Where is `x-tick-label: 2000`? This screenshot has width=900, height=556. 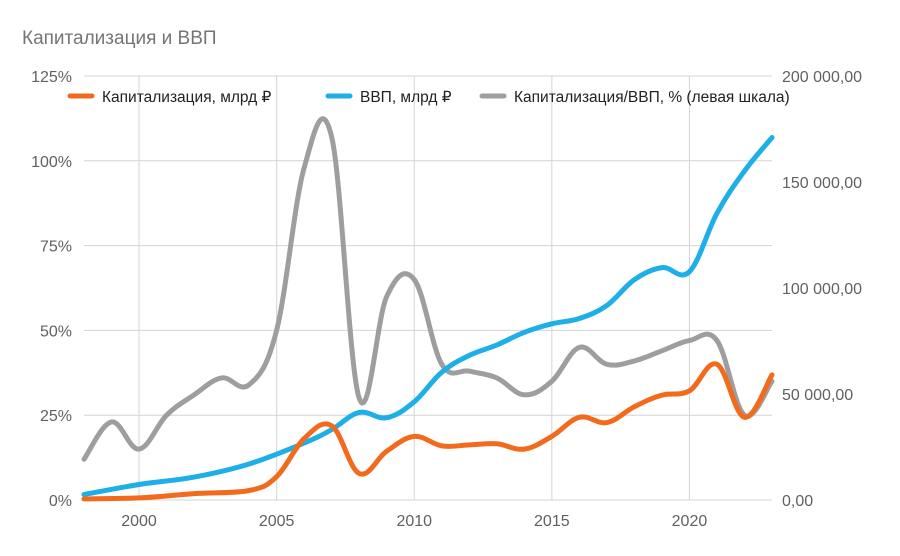
x-tick-label: 2000 is located at coordinates (139, 521).